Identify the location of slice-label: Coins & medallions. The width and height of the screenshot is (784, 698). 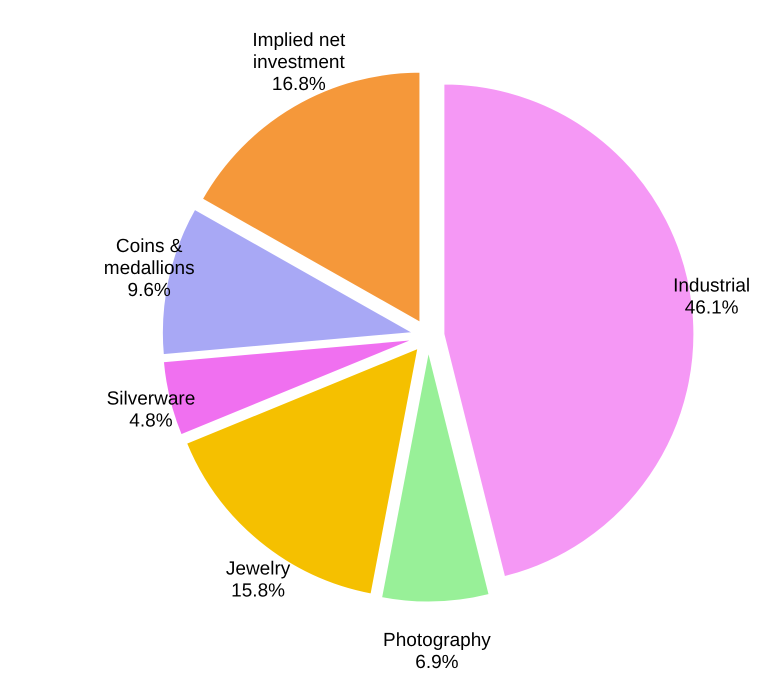
(149, 258).